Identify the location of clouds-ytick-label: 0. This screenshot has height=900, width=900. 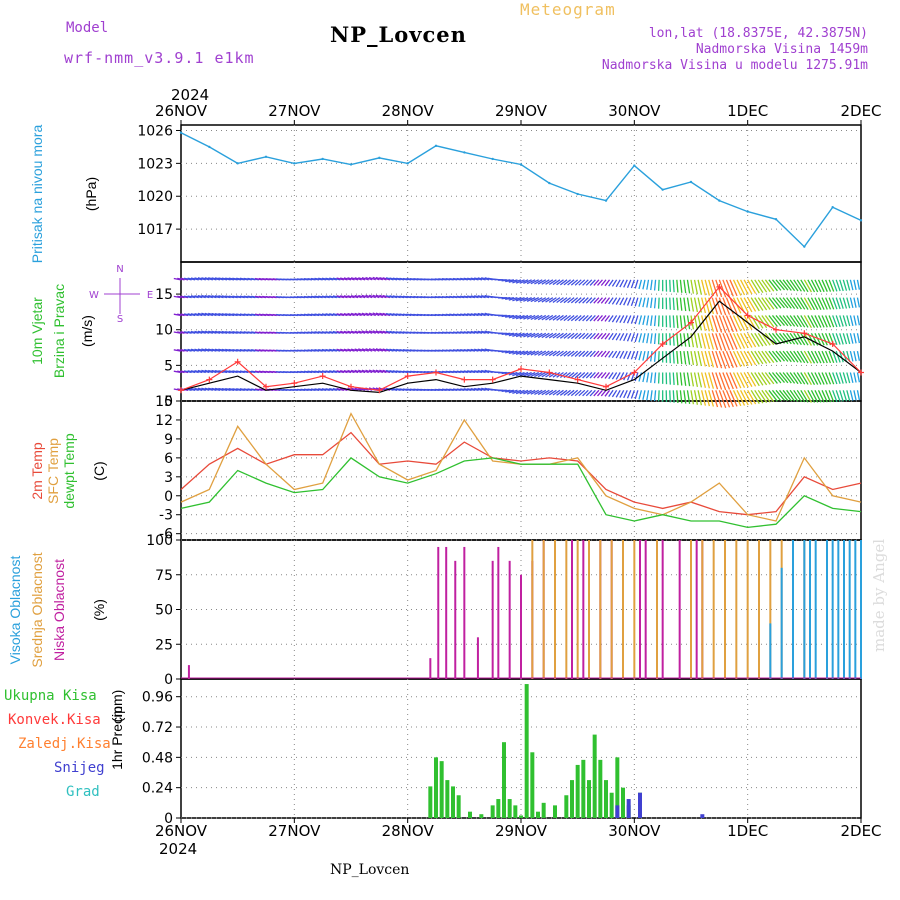
(168, 680).